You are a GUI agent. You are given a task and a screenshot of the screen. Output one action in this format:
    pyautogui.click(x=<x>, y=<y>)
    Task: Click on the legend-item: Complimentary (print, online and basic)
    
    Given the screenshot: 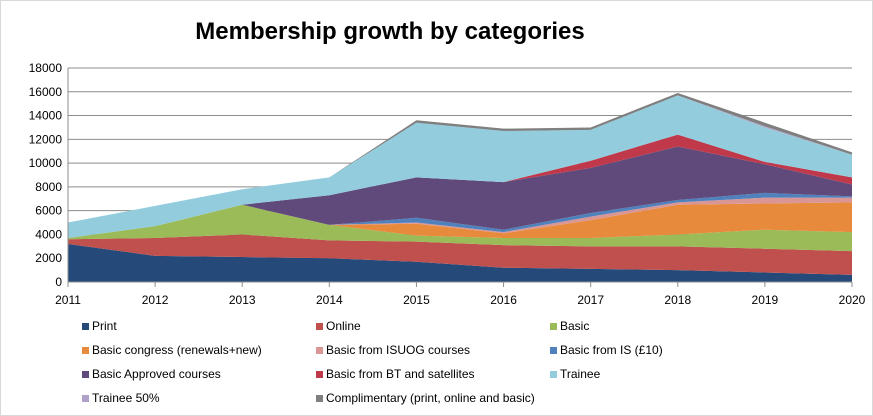 What is the action you would take?
    pyautogui.click(x=425, y=398)
    